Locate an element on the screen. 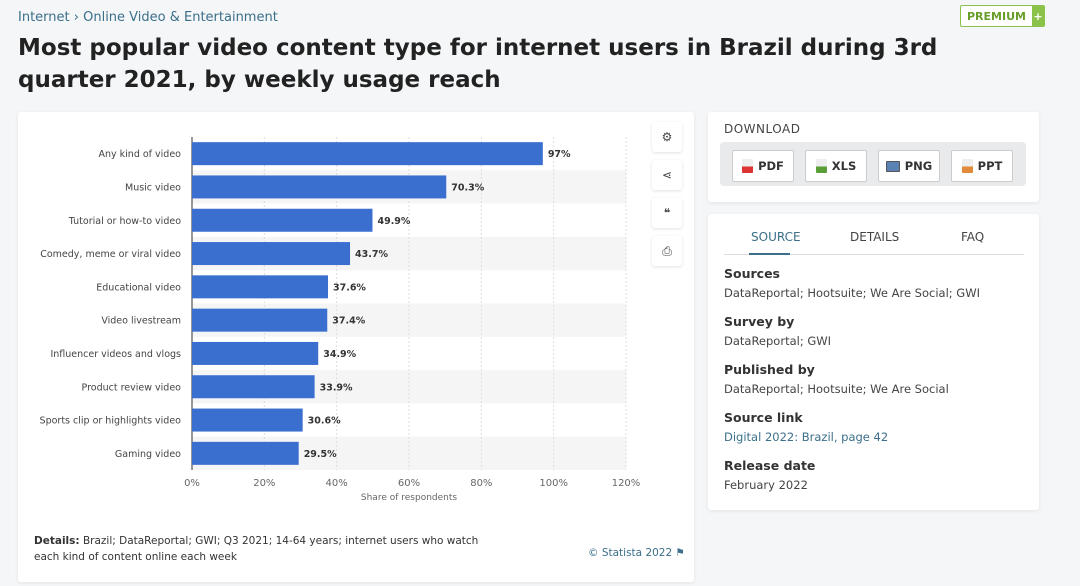  settings-button: ⚙ is located at coordinates (667, 137).